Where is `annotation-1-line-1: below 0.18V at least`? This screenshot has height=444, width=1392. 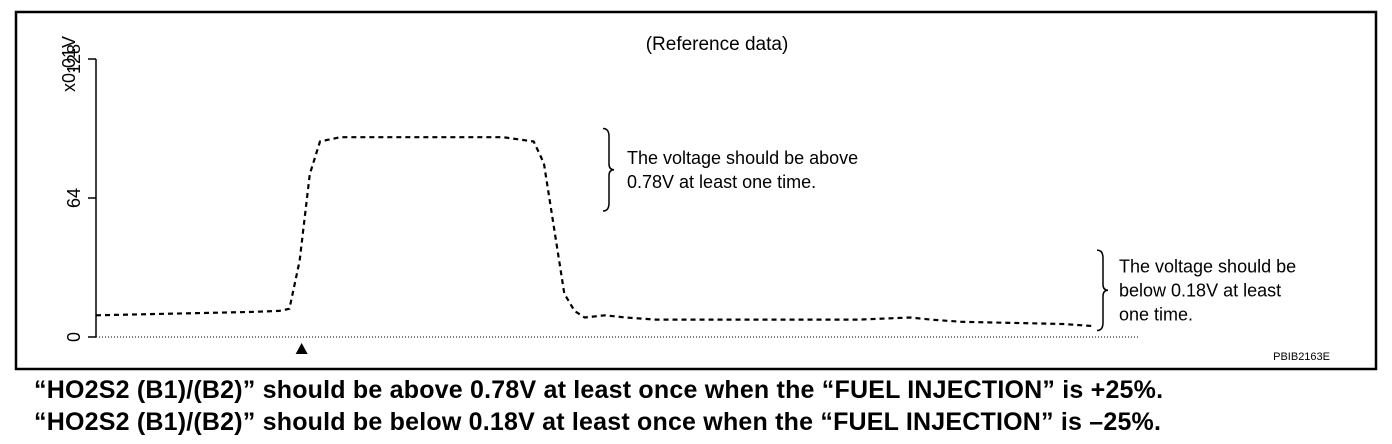 annotation-1-line-1: below 0.18V at least is located at coordinates (1200, 290).